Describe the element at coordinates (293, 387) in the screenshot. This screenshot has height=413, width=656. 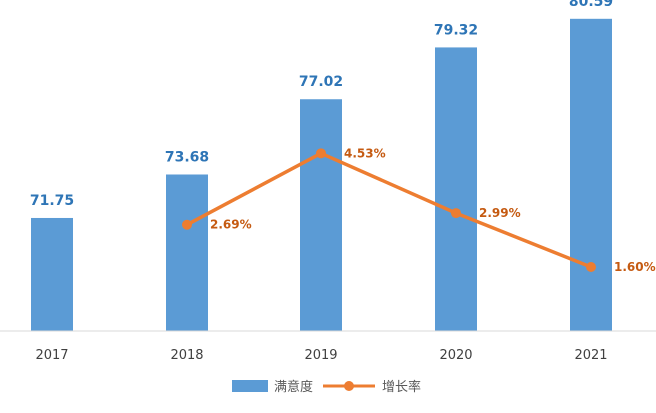
I see `legend-bar-label: 满意度` at that location.